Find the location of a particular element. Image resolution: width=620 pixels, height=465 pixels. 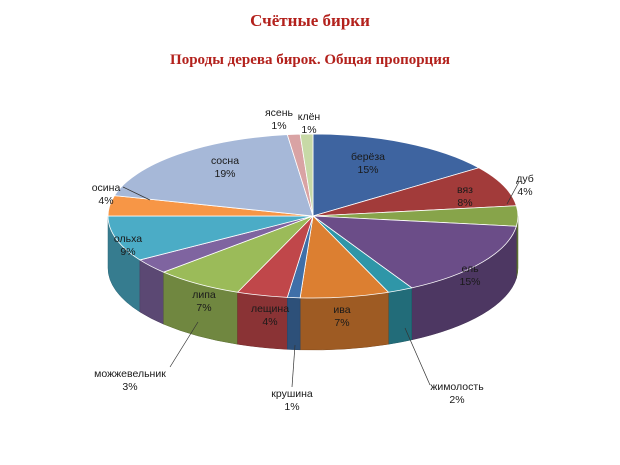

slice-label-d0bad180d183d188d0b8d0bdd0b0: крушина is located at coordinates (292, 394).